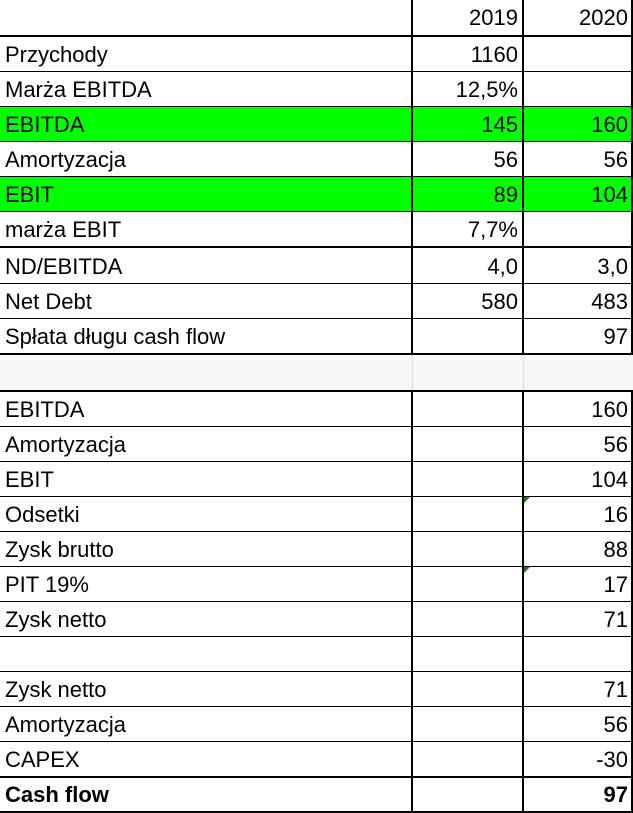 Image resolution: width=633 pixels, height=813 pixels. Describe the element at coordinates (316, 479) in the screenshot. I see `table2-row: EBIT 104` at that location.